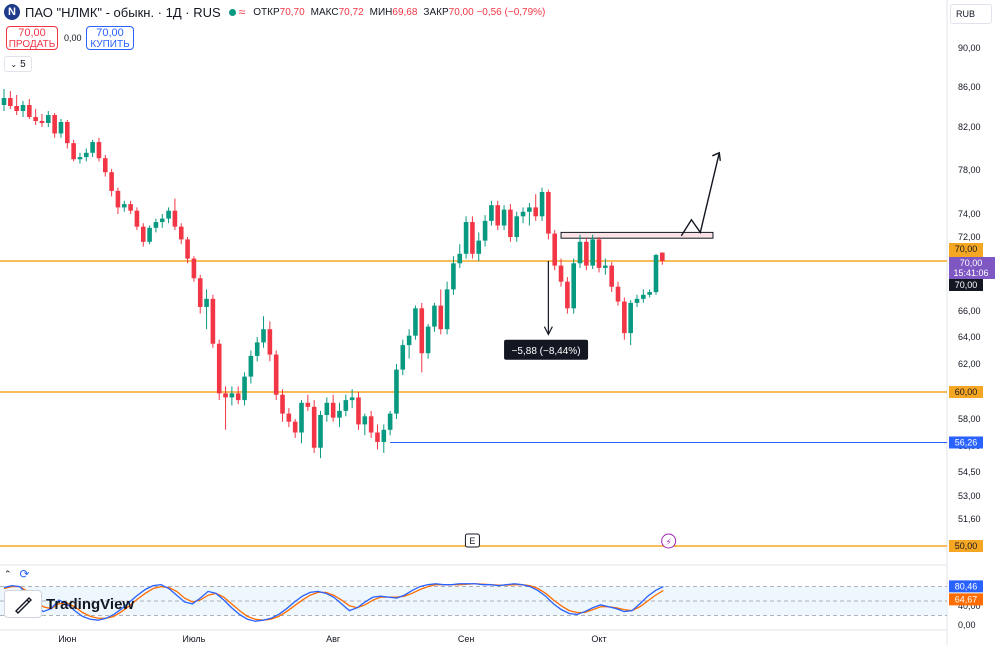 Image resolution: width=1000 pixels, height=645 pixels. Describe the element at coordinates (232, 12) in the screenshot. I see `status-dot-icon` at that location.